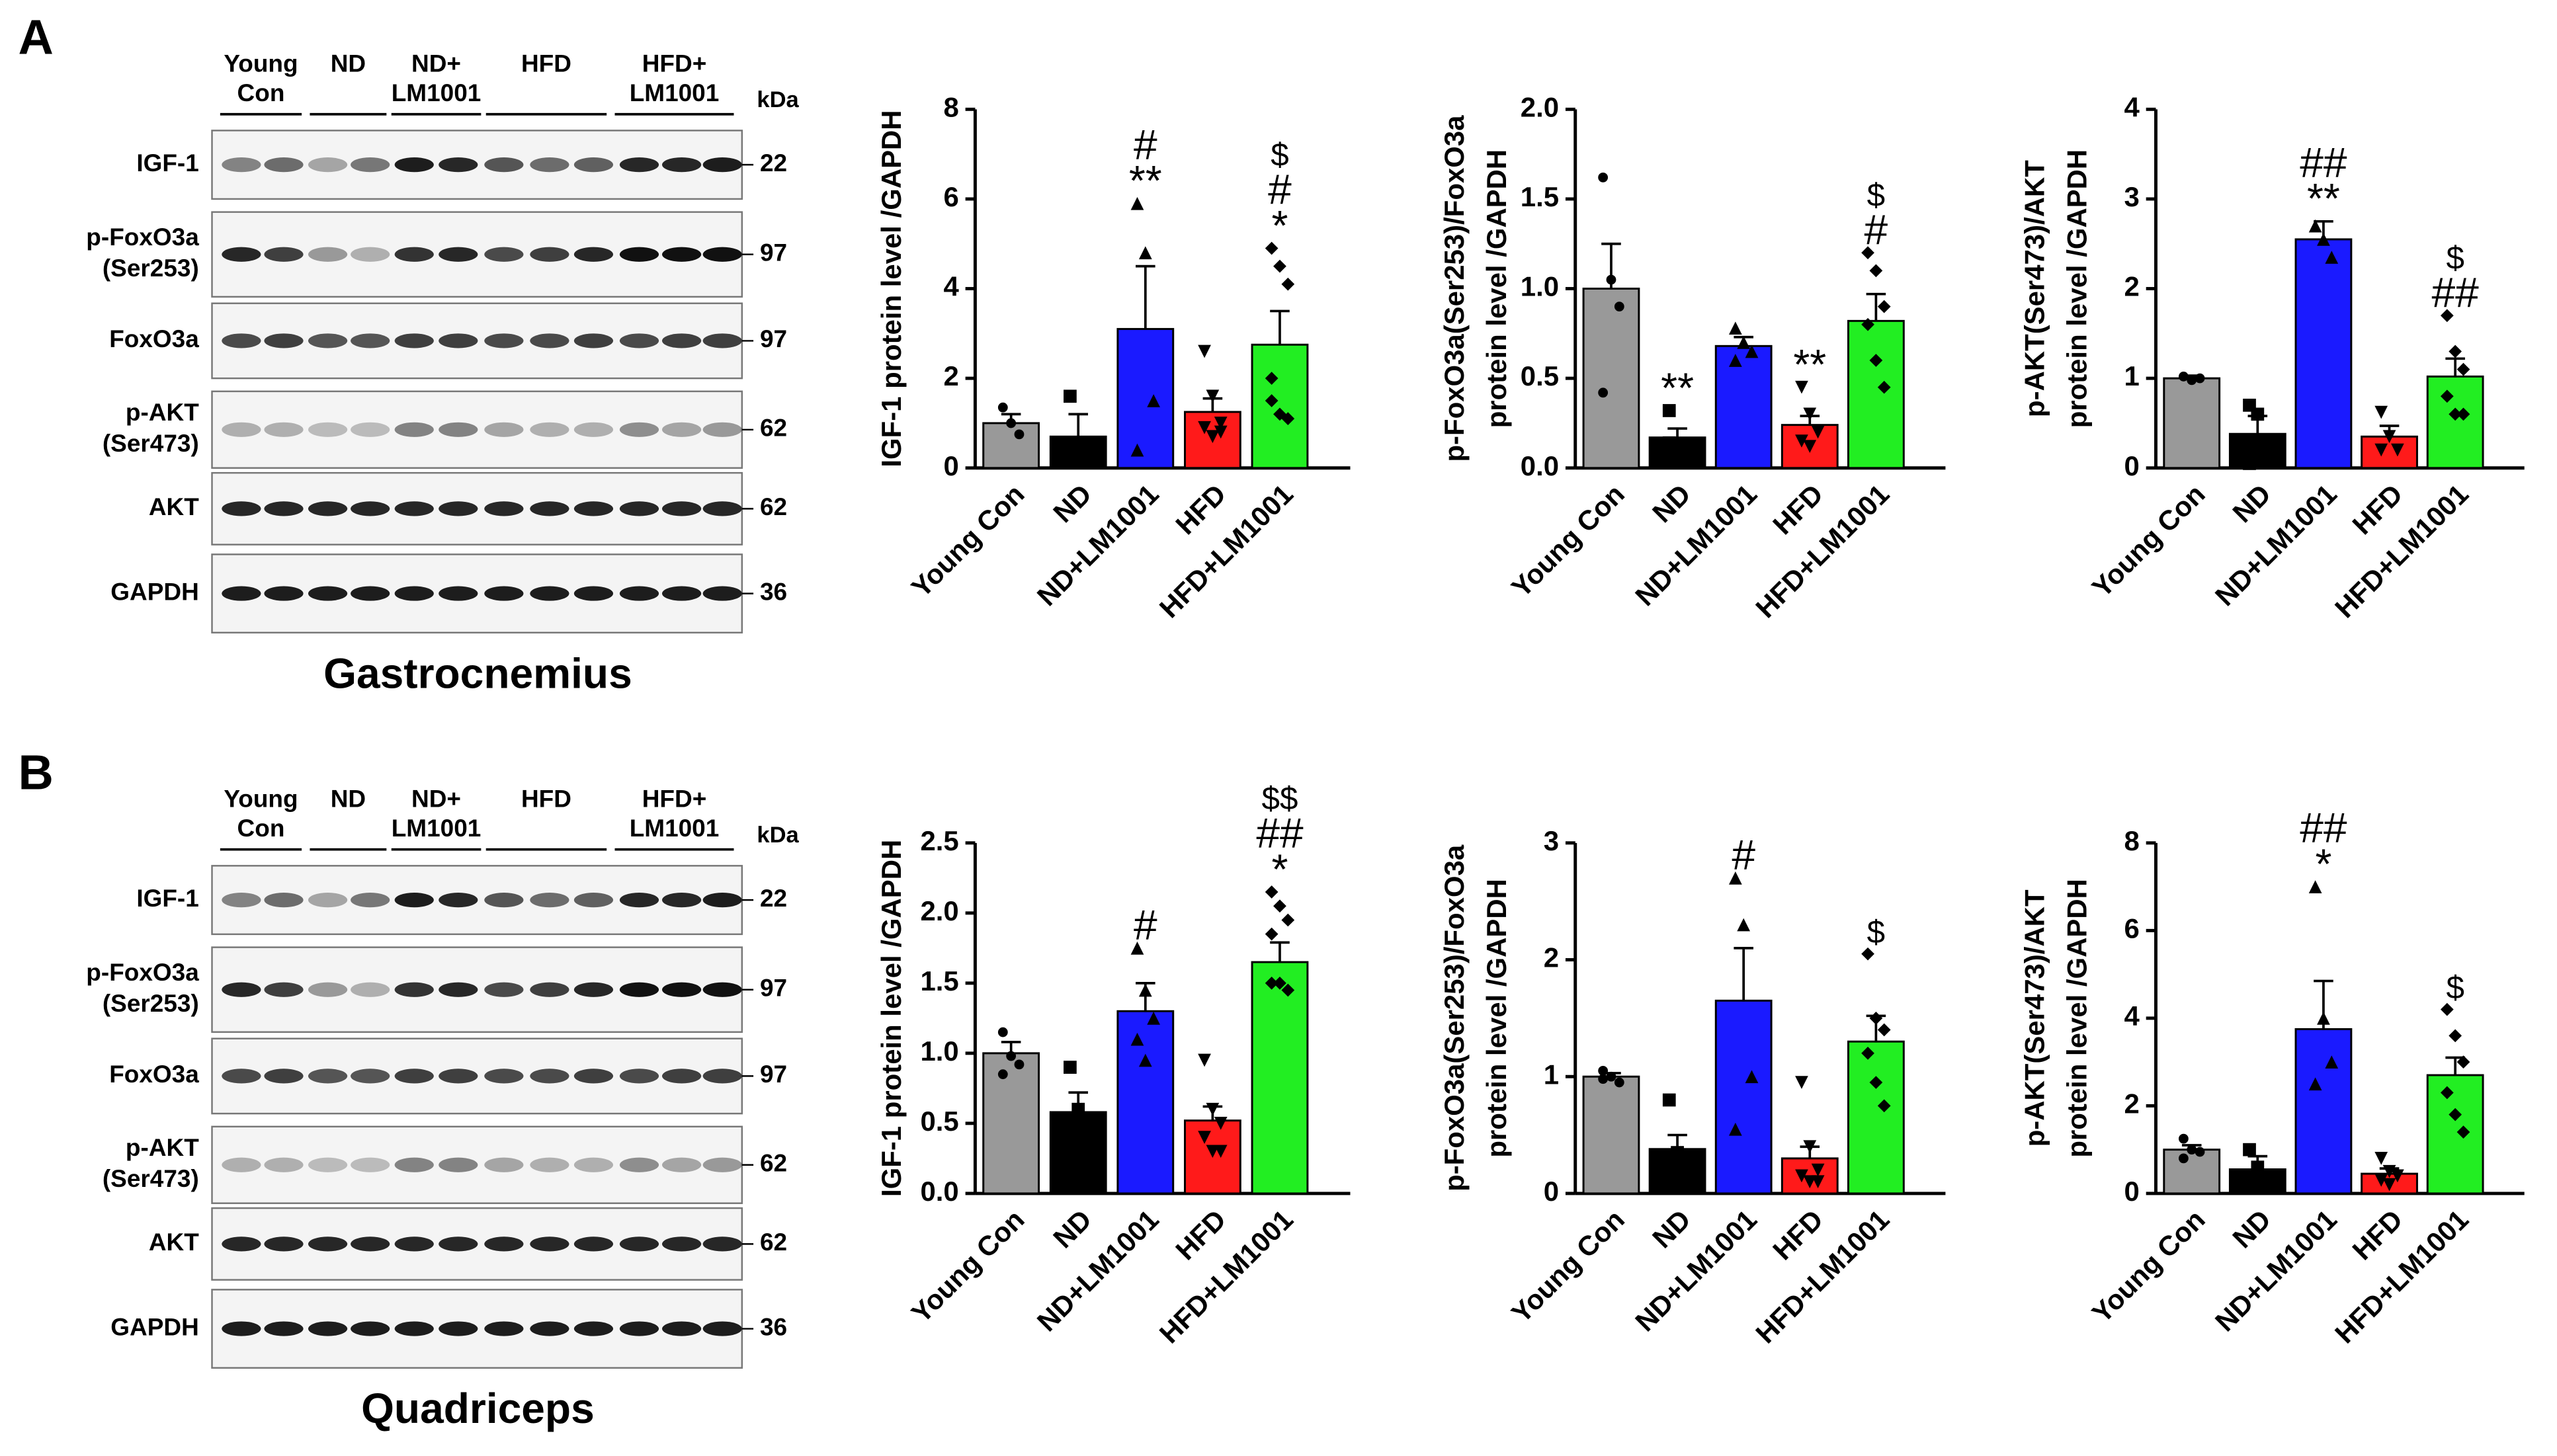  What do you see at coordinates (1540, 196) in the screenshot?
I see `y-tick-label: 1.5` at bounding box center [1540, 196].